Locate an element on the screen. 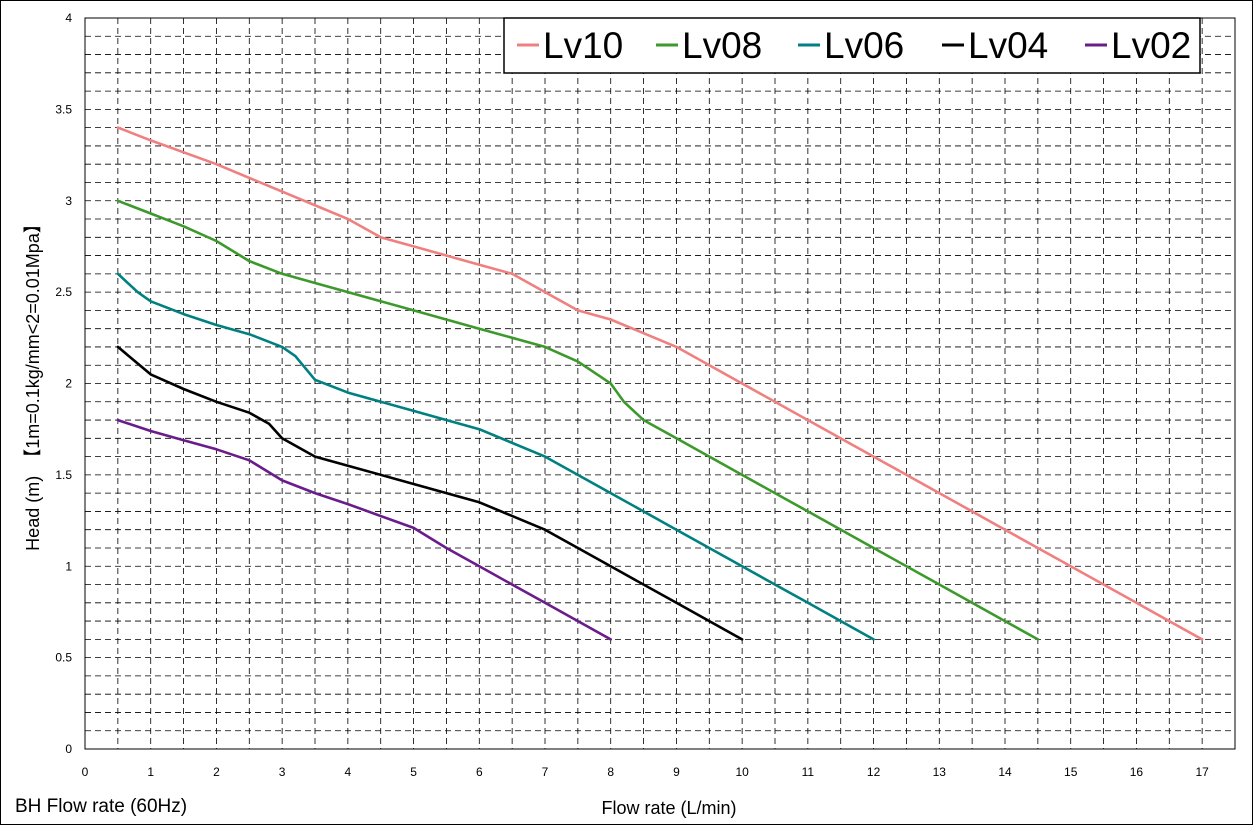 This screenshot has width=1253, height=825. legend-label-lv08: Lv08 is located at coordinates (722, 45).